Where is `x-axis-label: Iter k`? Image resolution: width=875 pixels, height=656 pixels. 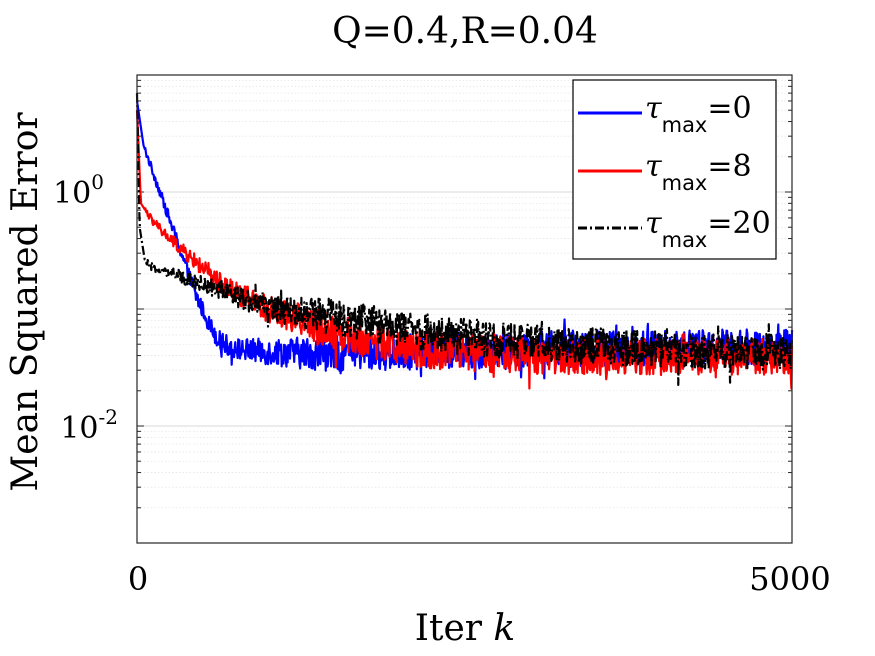
x-axis-label: Iter k is located at coordinates (465, 628).